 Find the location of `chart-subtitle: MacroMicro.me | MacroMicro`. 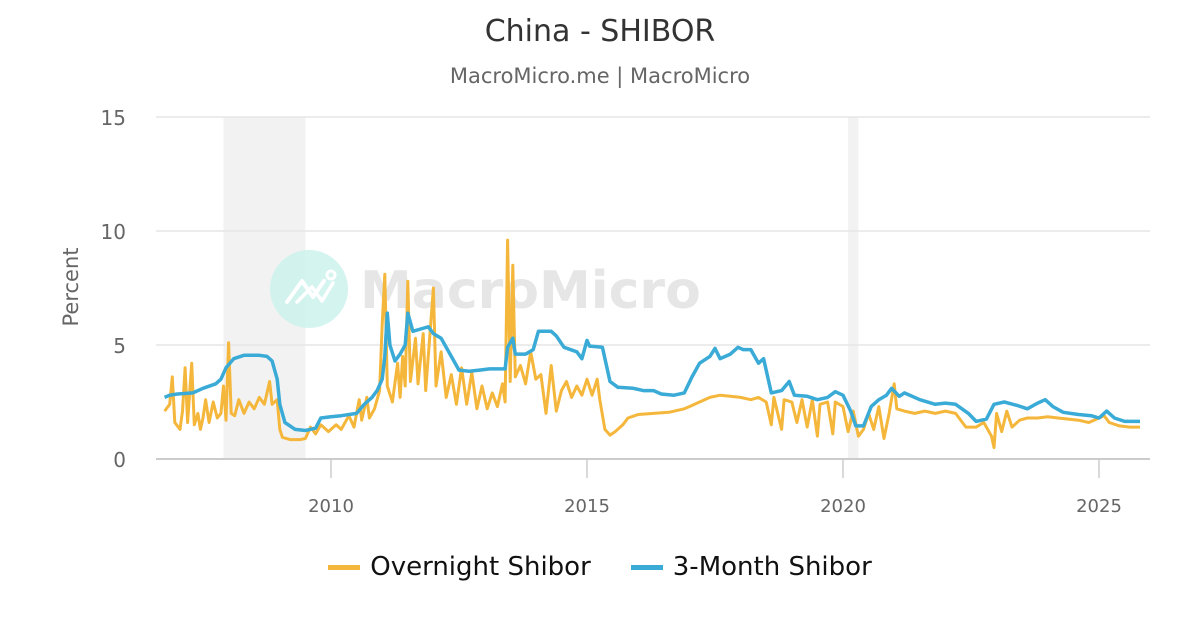

chart-subtitle: MacroMicro.me | MacroMicro is located at coordinates (600, 76).